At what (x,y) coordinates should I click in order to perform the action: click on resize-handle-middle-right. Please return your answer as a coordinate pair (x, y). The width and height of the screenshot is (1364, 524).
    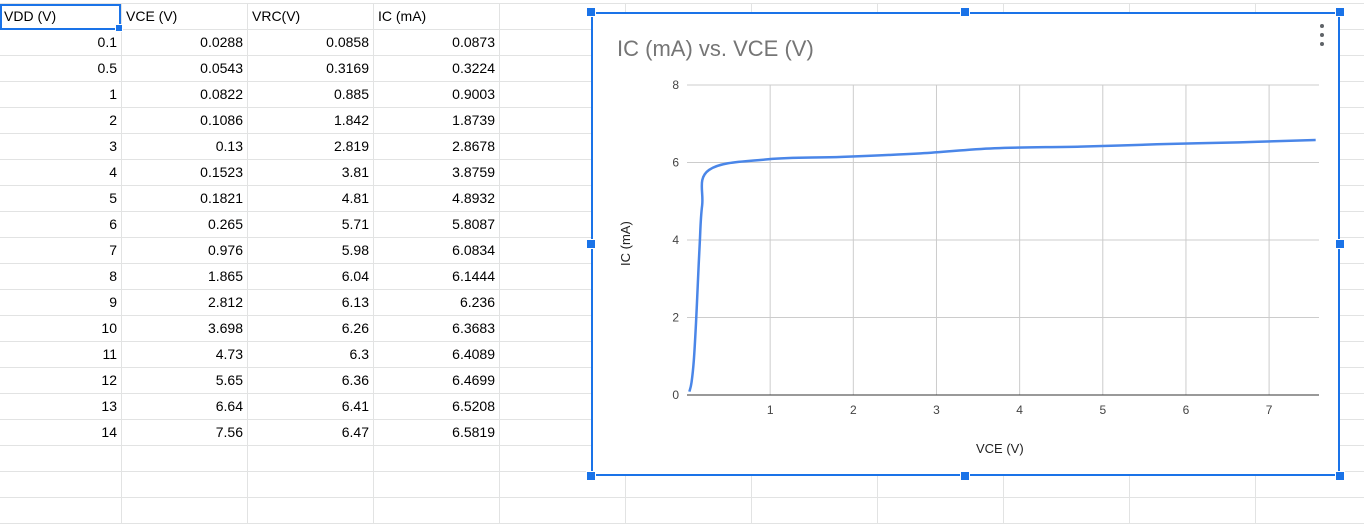
    Looking at the image, I should click on (1340, 244).